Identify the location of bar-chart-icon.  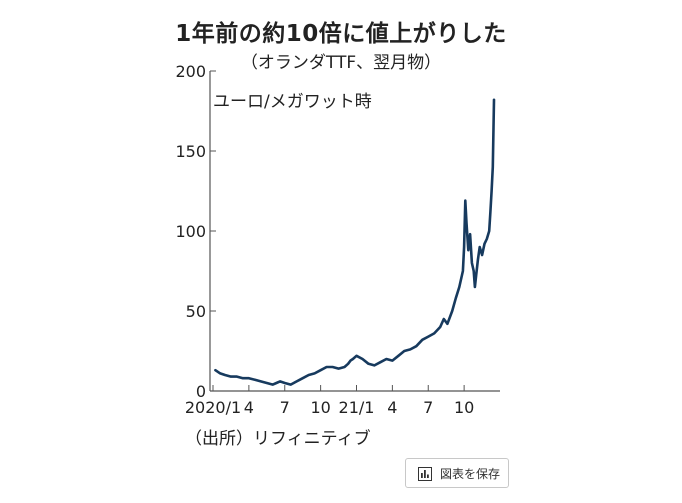
(425, 473).